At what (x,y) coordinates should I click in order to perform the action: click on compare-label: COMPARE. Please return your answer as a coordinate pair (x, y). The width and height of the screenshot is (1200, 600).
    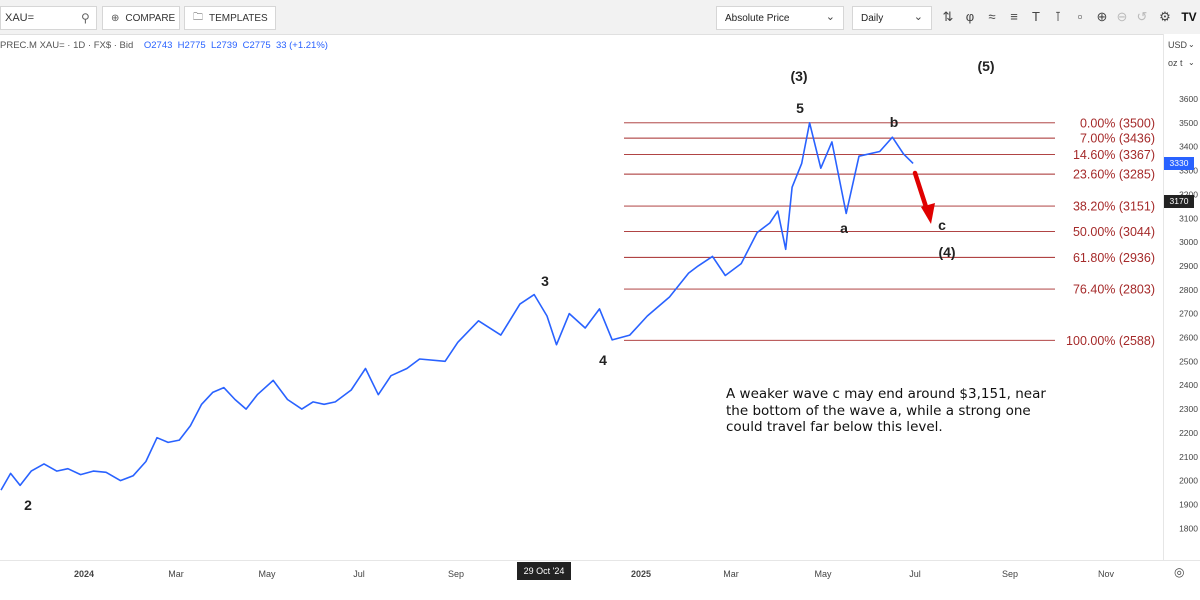
    Looking at the image, I should click on (150, 18).